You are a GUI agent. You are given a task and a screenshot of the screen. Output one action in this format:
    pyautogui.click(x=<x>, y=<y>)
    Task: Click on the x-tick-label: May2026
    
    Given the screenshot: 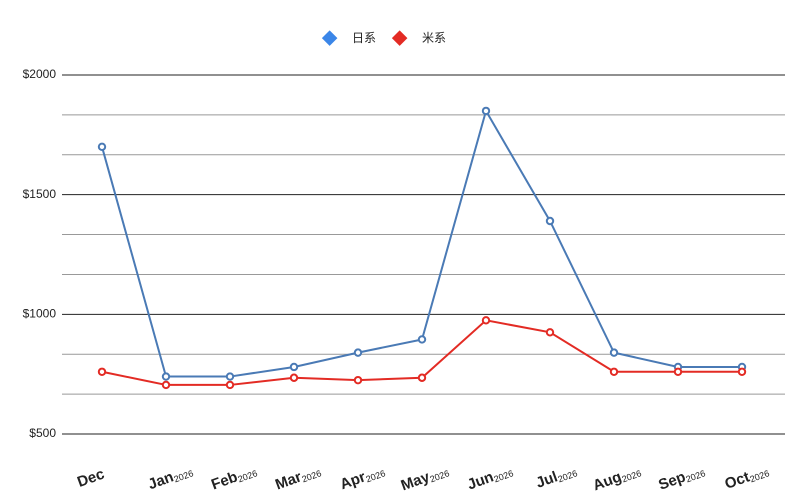 What is the action you would take?
    pyautogui.click(x=425, y=478)
    